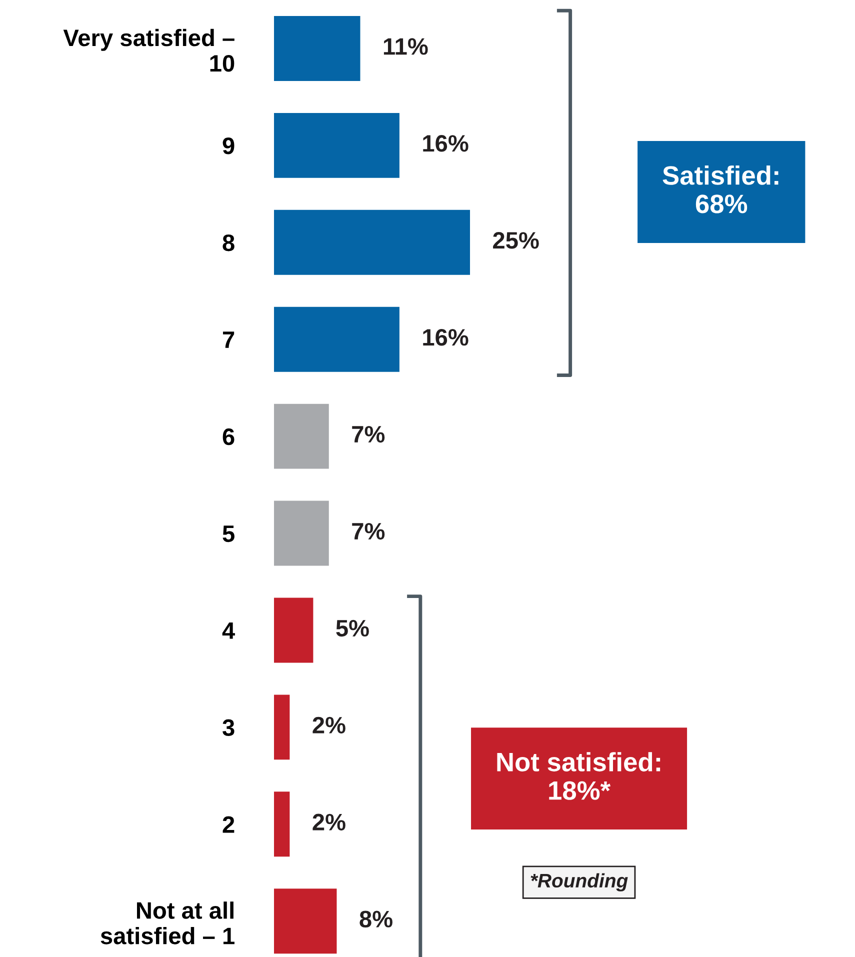 The width and height of the screenshot is (855, 957). Describe the element at coordinates (720, 189) in the screenshot. I see `text: Satisfied: 68%` at that location.